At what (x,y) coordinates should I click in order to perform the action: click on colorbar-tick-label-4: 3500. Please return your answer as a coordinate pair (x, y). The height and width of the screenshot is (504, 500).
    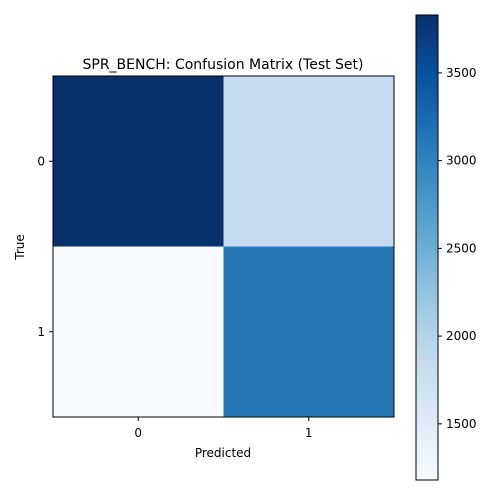
    Looking at the image, I should click on (461, 73).